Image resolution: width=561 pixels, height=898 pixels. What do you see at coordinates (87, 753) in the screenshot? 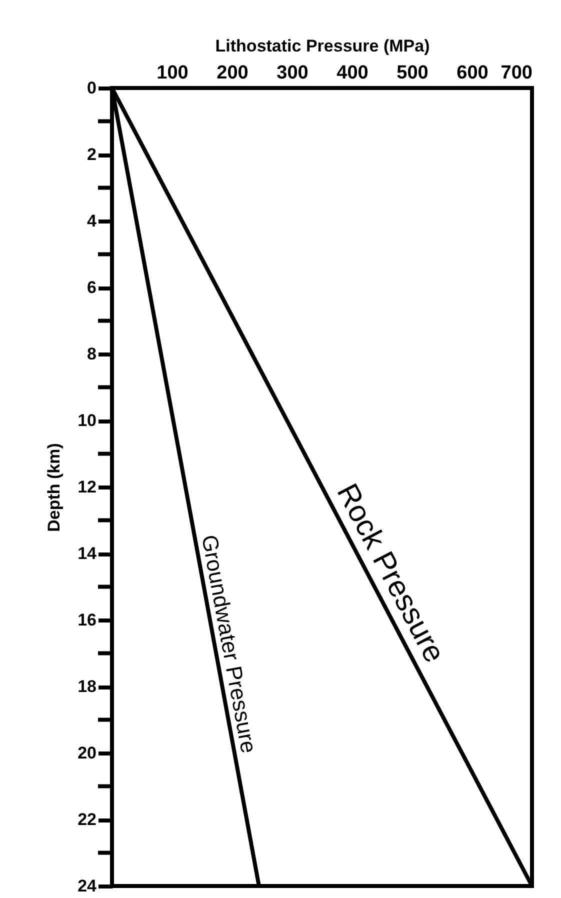
I see `y-tick-label: 20` at bounding box center [87, 753].